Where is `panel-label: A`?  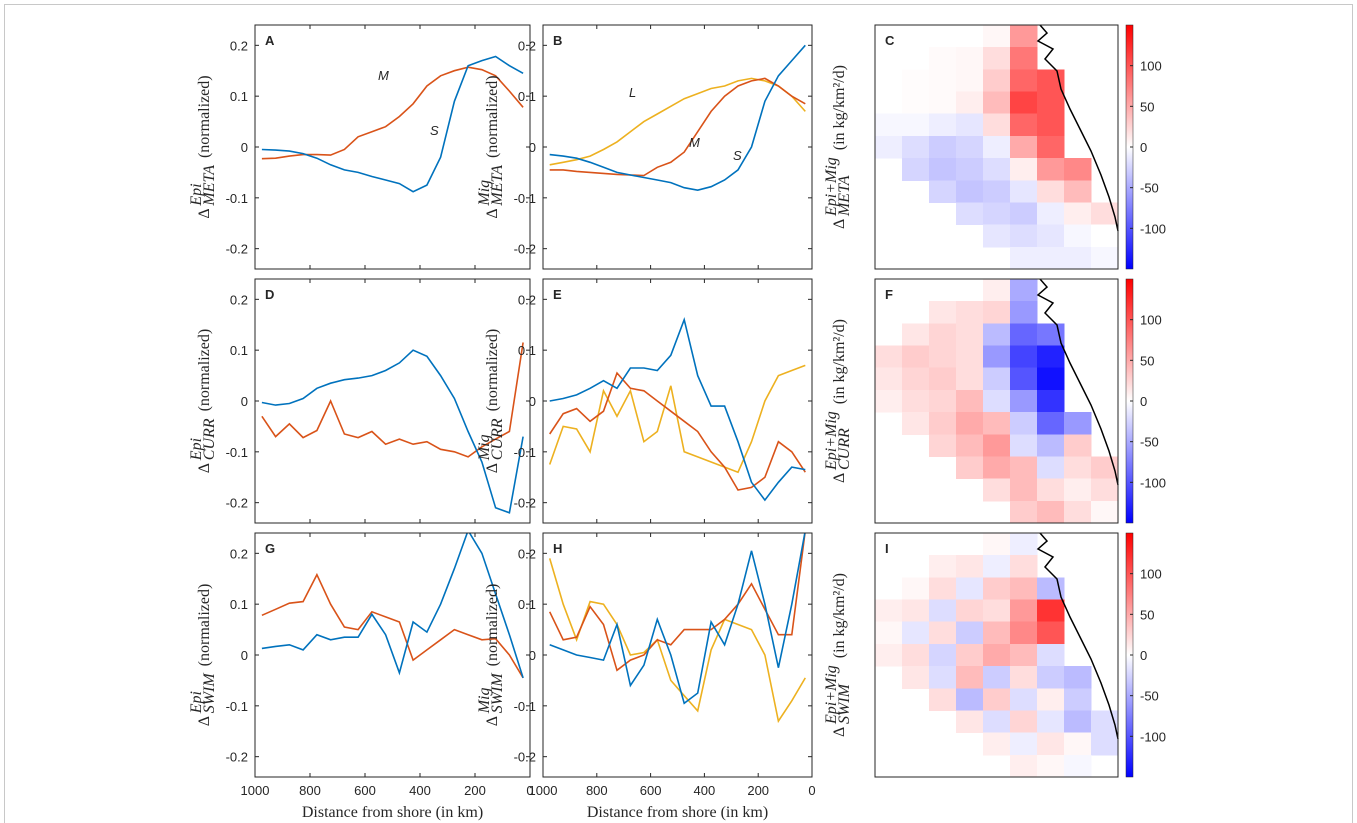 panel-label: A is located at coordinates (270, 40).